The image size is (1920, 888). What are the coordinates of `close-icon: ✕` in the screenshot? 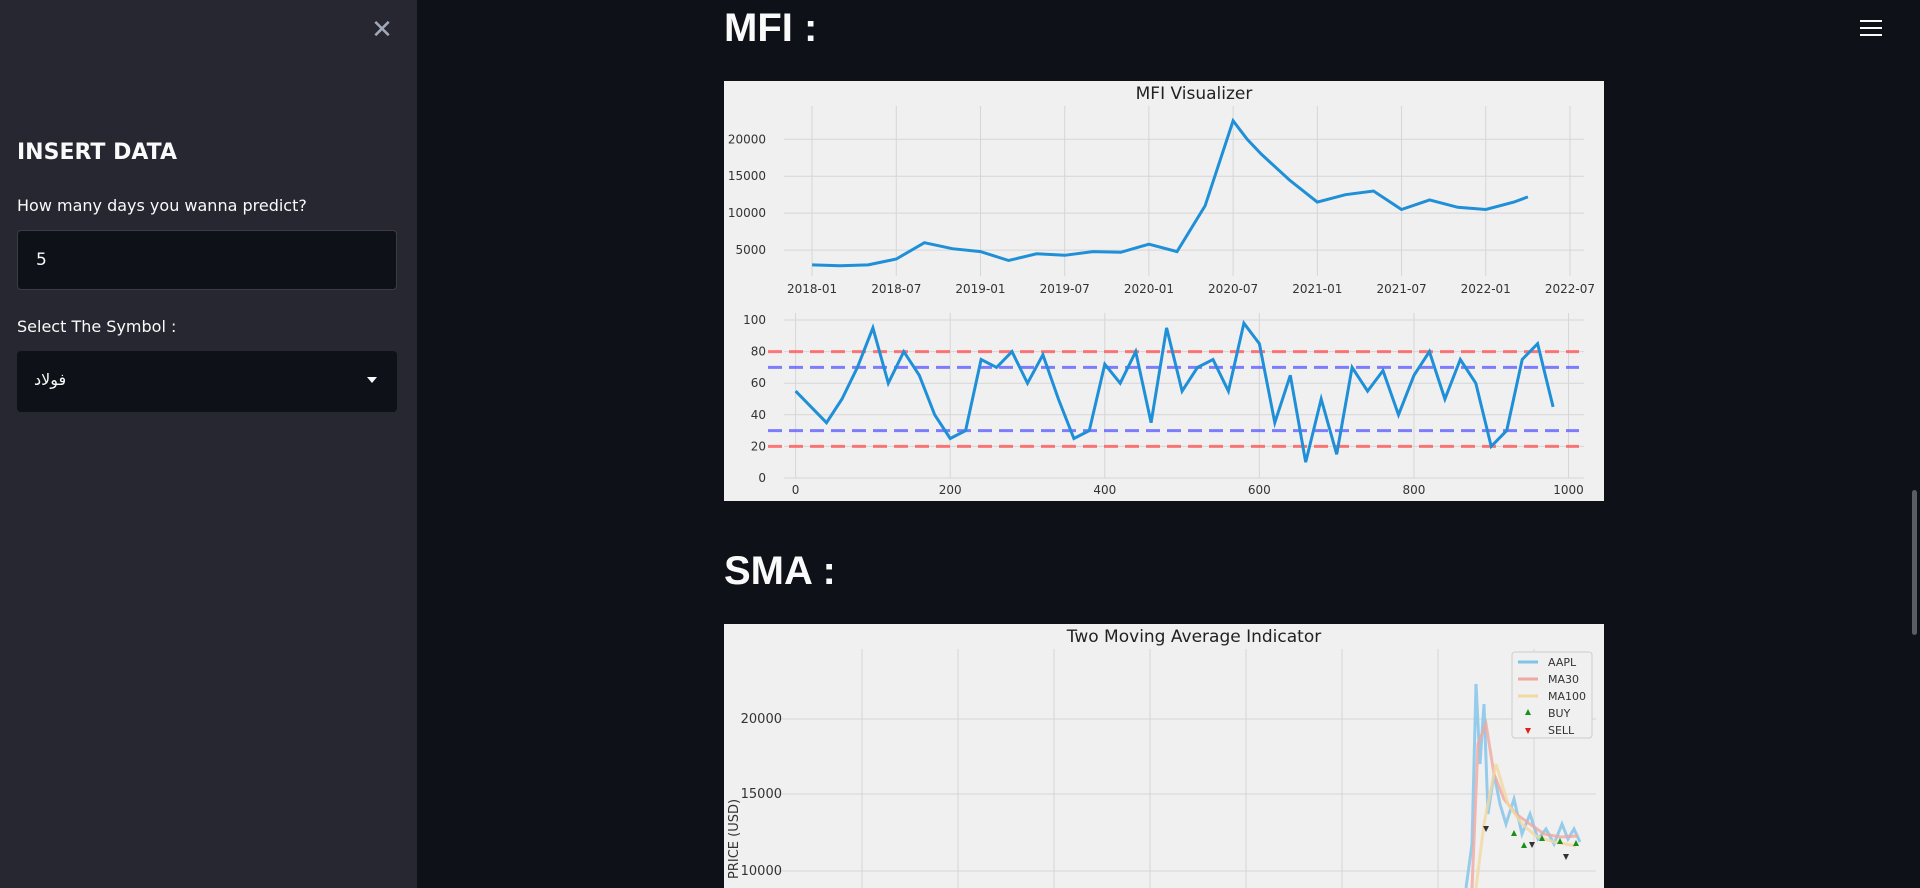 It's located at (382, 30).